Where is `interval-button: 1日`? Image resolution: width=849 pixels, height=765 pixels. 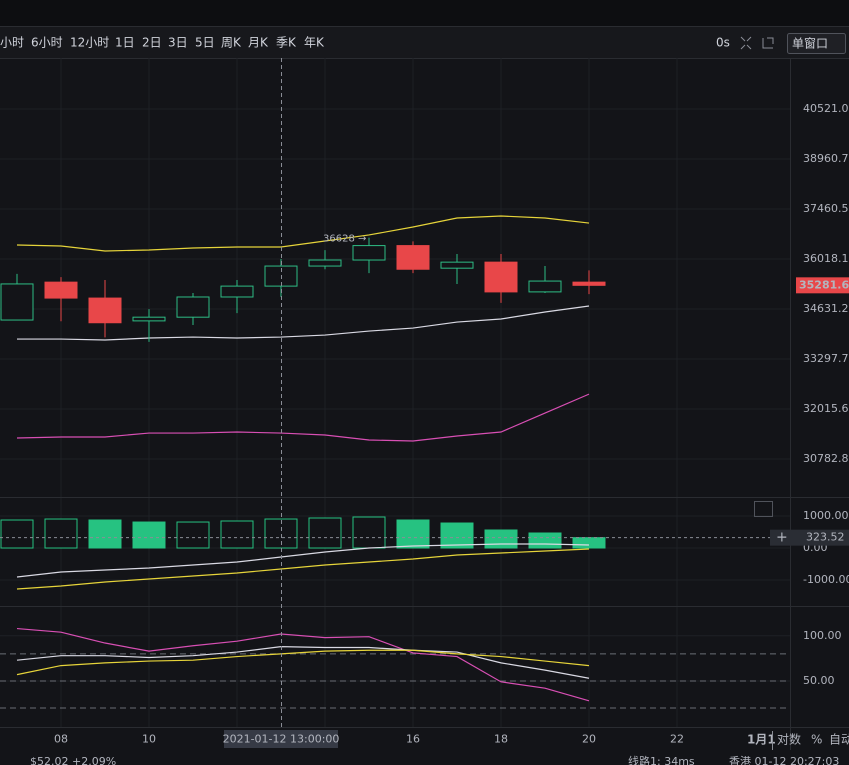
interval-button: 1日 is located at coordinates (125, 43).